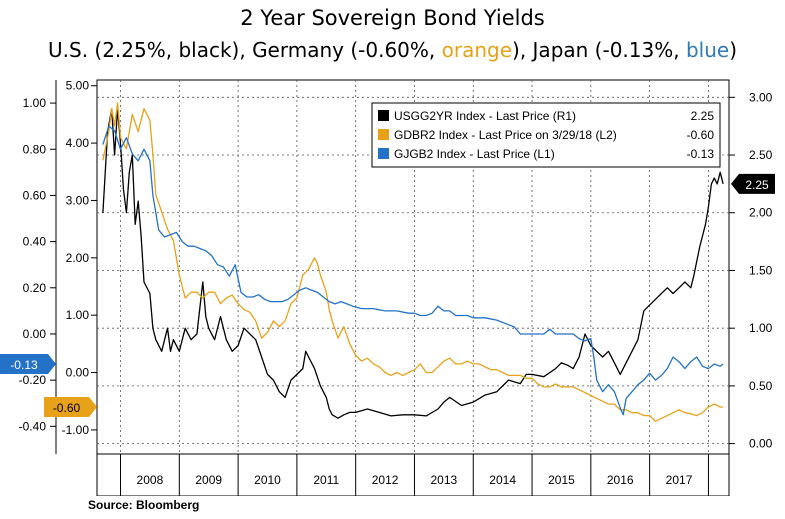  I want to click on x-tick-label: 2012, so click(385, 480).